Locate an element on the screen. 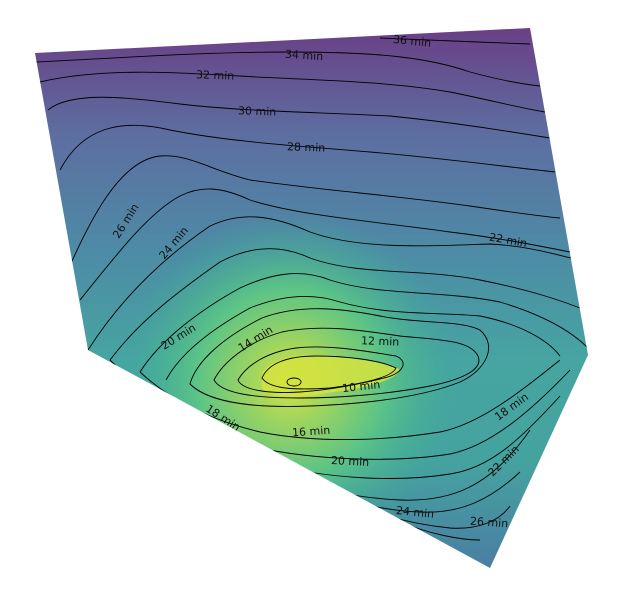 This screenshot has height=616, width=620. contour-label: 16 min is located at coordinates (311, 432).